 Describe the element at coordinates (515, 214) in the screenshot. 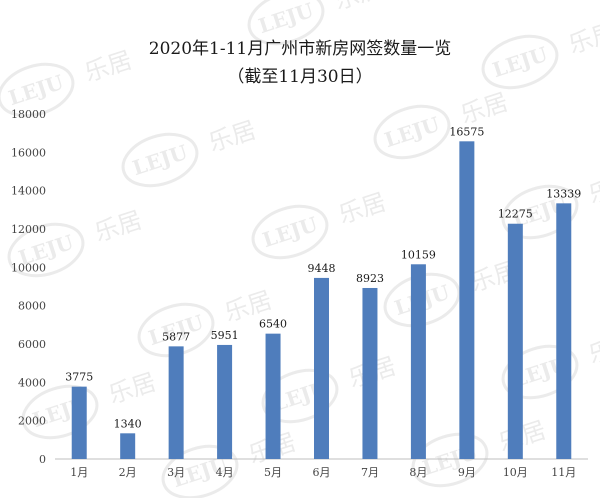

I see `bar-value-label: 12275` at that location.